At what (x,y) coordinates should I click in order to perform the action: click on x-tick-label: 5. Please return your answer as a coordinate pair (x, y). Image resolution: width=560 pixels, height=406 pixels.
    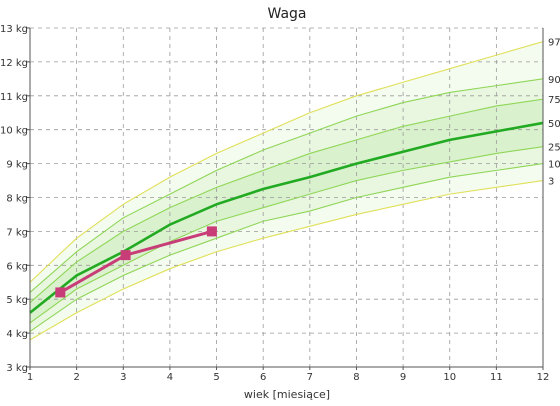
    Looking at the image, I should click on (216, 377).